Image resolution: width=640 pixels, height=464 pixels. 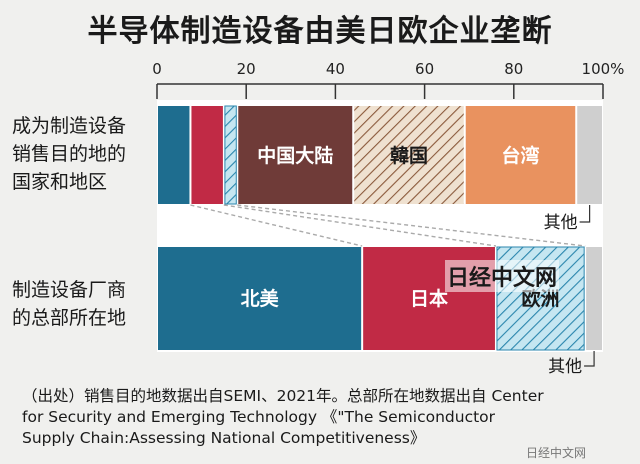 What do you see at coordinates (556, 453) in the screenshot?
I see `watermark-small: 日经中文网` at bounding box center [556, 453].